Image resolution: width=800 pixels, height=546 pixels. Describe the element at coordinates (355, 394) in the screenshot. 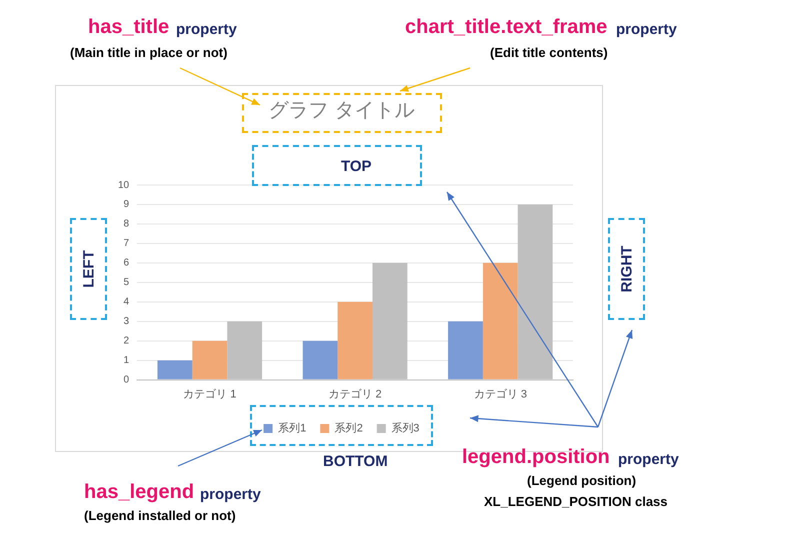

I see `x-tick-label: カテゴリ 2` at that location.